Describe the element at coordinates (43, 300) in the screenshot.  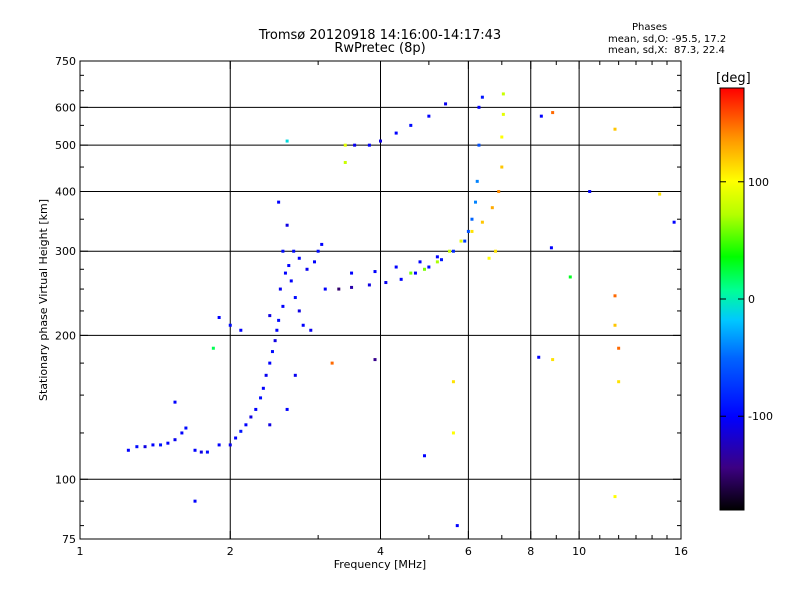
I see `y-axis-label: Stationary phase Virtual Height [km]` at that location.